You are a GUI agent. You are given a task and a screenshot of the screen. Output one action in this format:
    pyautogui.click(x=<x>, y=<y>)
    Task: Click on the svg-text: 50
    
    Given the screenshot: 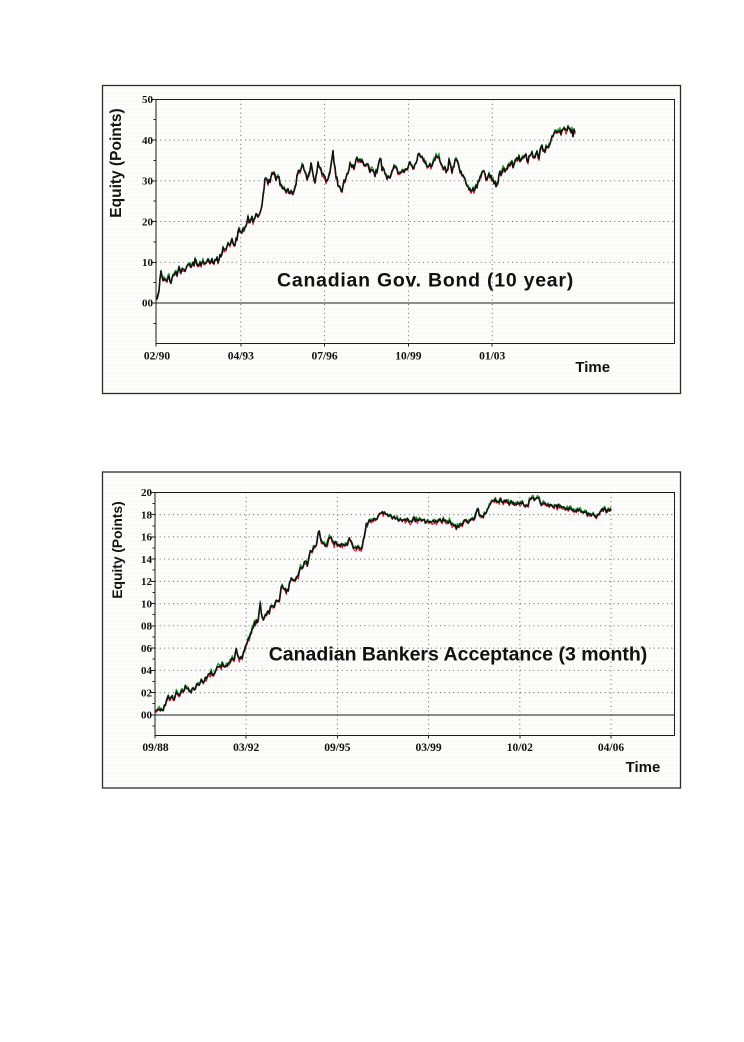 What is the action you would take?
    pyautogui.click(x=148, y=100)
    